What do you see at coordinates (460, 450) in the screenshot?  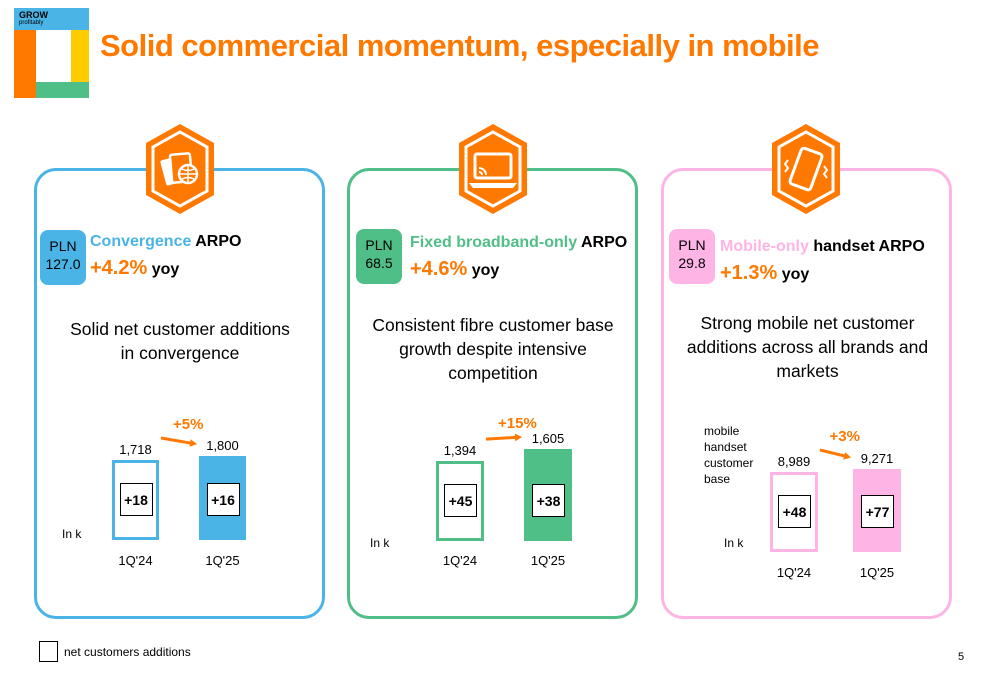 I see `bar-value-label-1-0: 1,394` at bounding box center [460, 450].